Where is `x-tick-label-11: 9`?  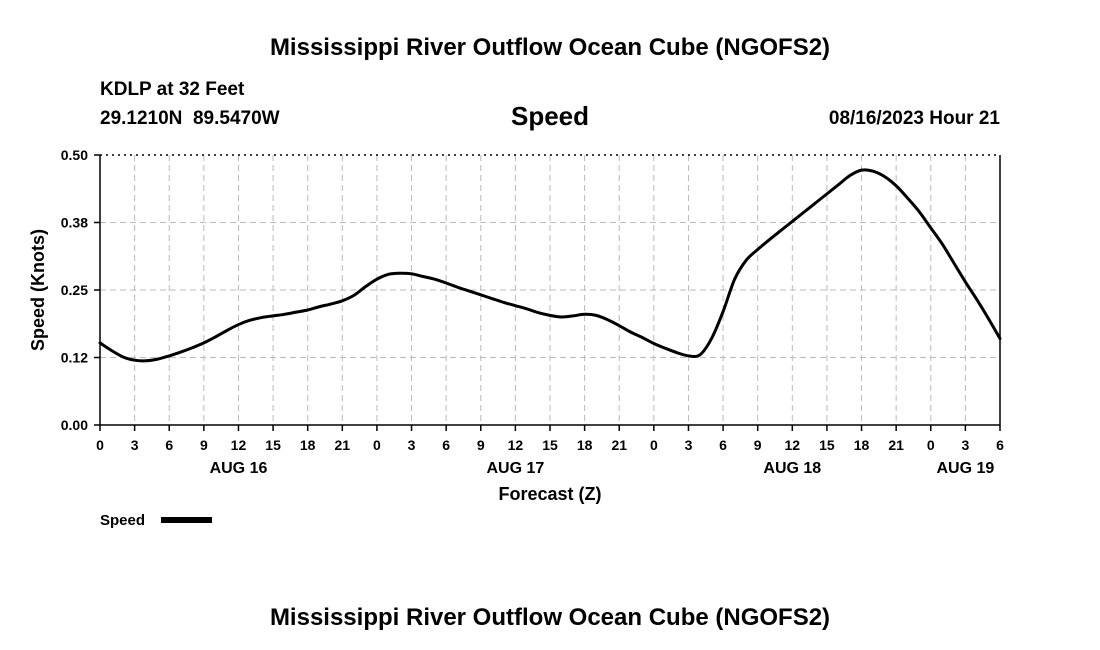
x-tick-label-11: 9 is located at coordinates (481, 445).